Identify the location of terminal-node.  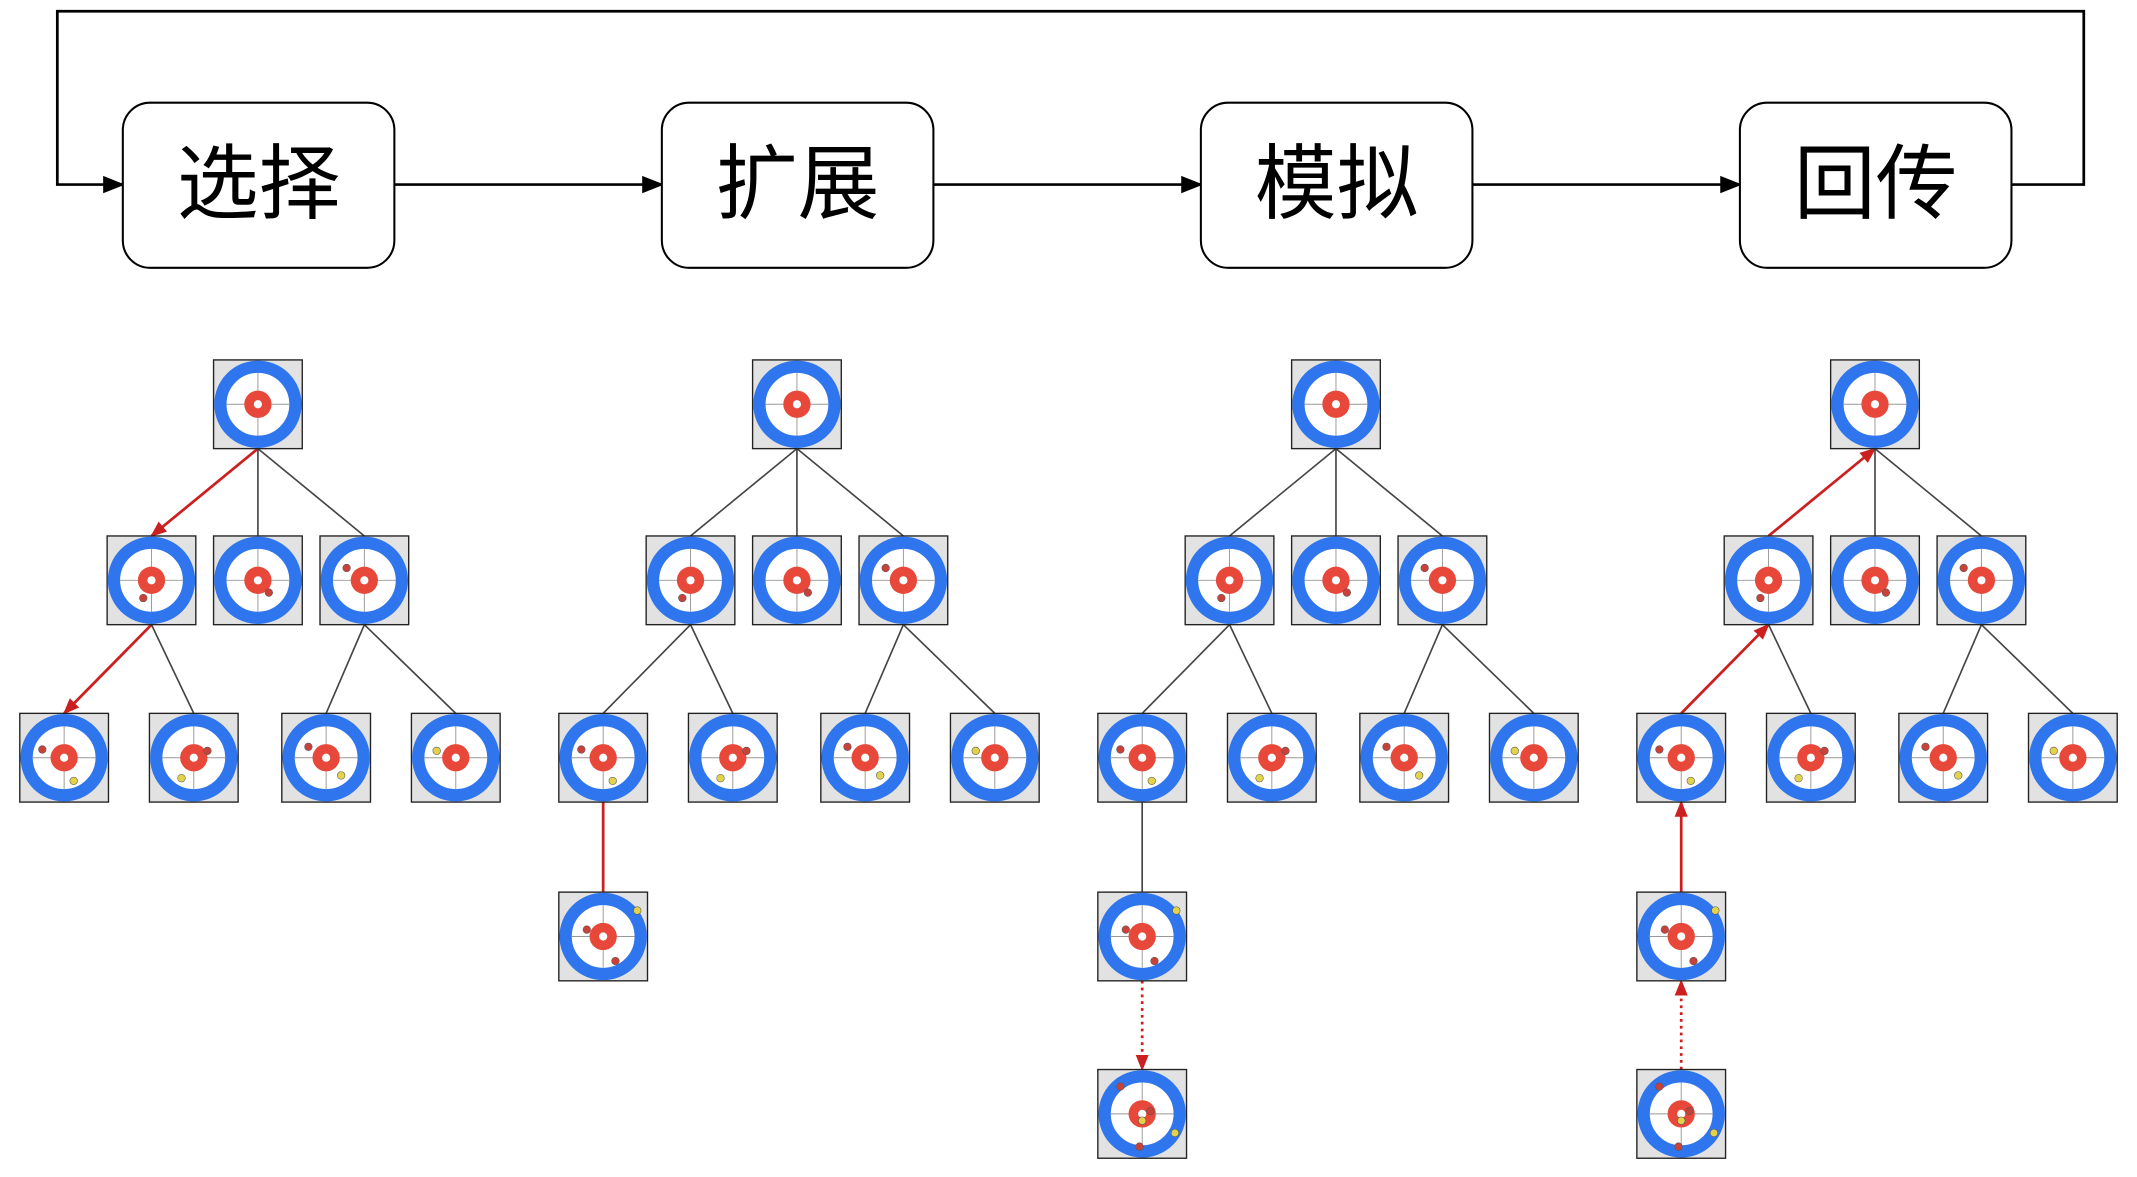
(1142, 1113).